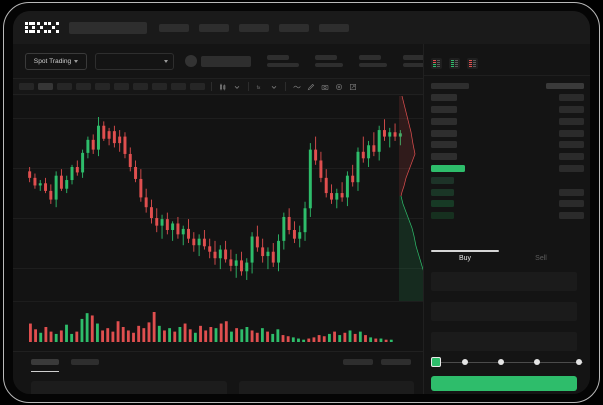 The width and height of the screenshot is (603, 405). I want to click on settings-icon, so click(339, 87).